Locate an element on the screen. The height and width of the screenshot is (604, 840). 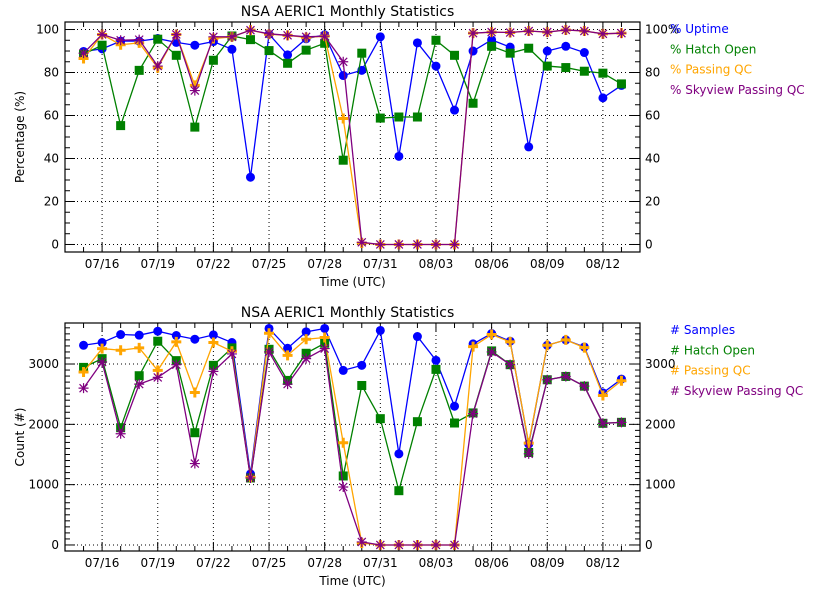
x-tick-label: 07/25 is located at coordinates (269, 264).